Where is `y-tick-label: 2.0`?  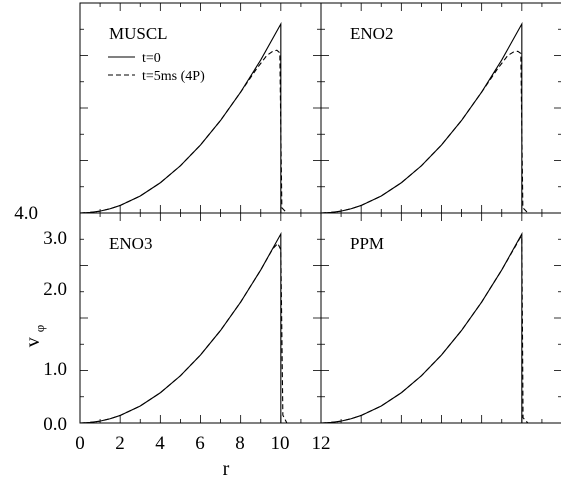 y-tick-label: 2.0 is located at coordinates (55, 289).